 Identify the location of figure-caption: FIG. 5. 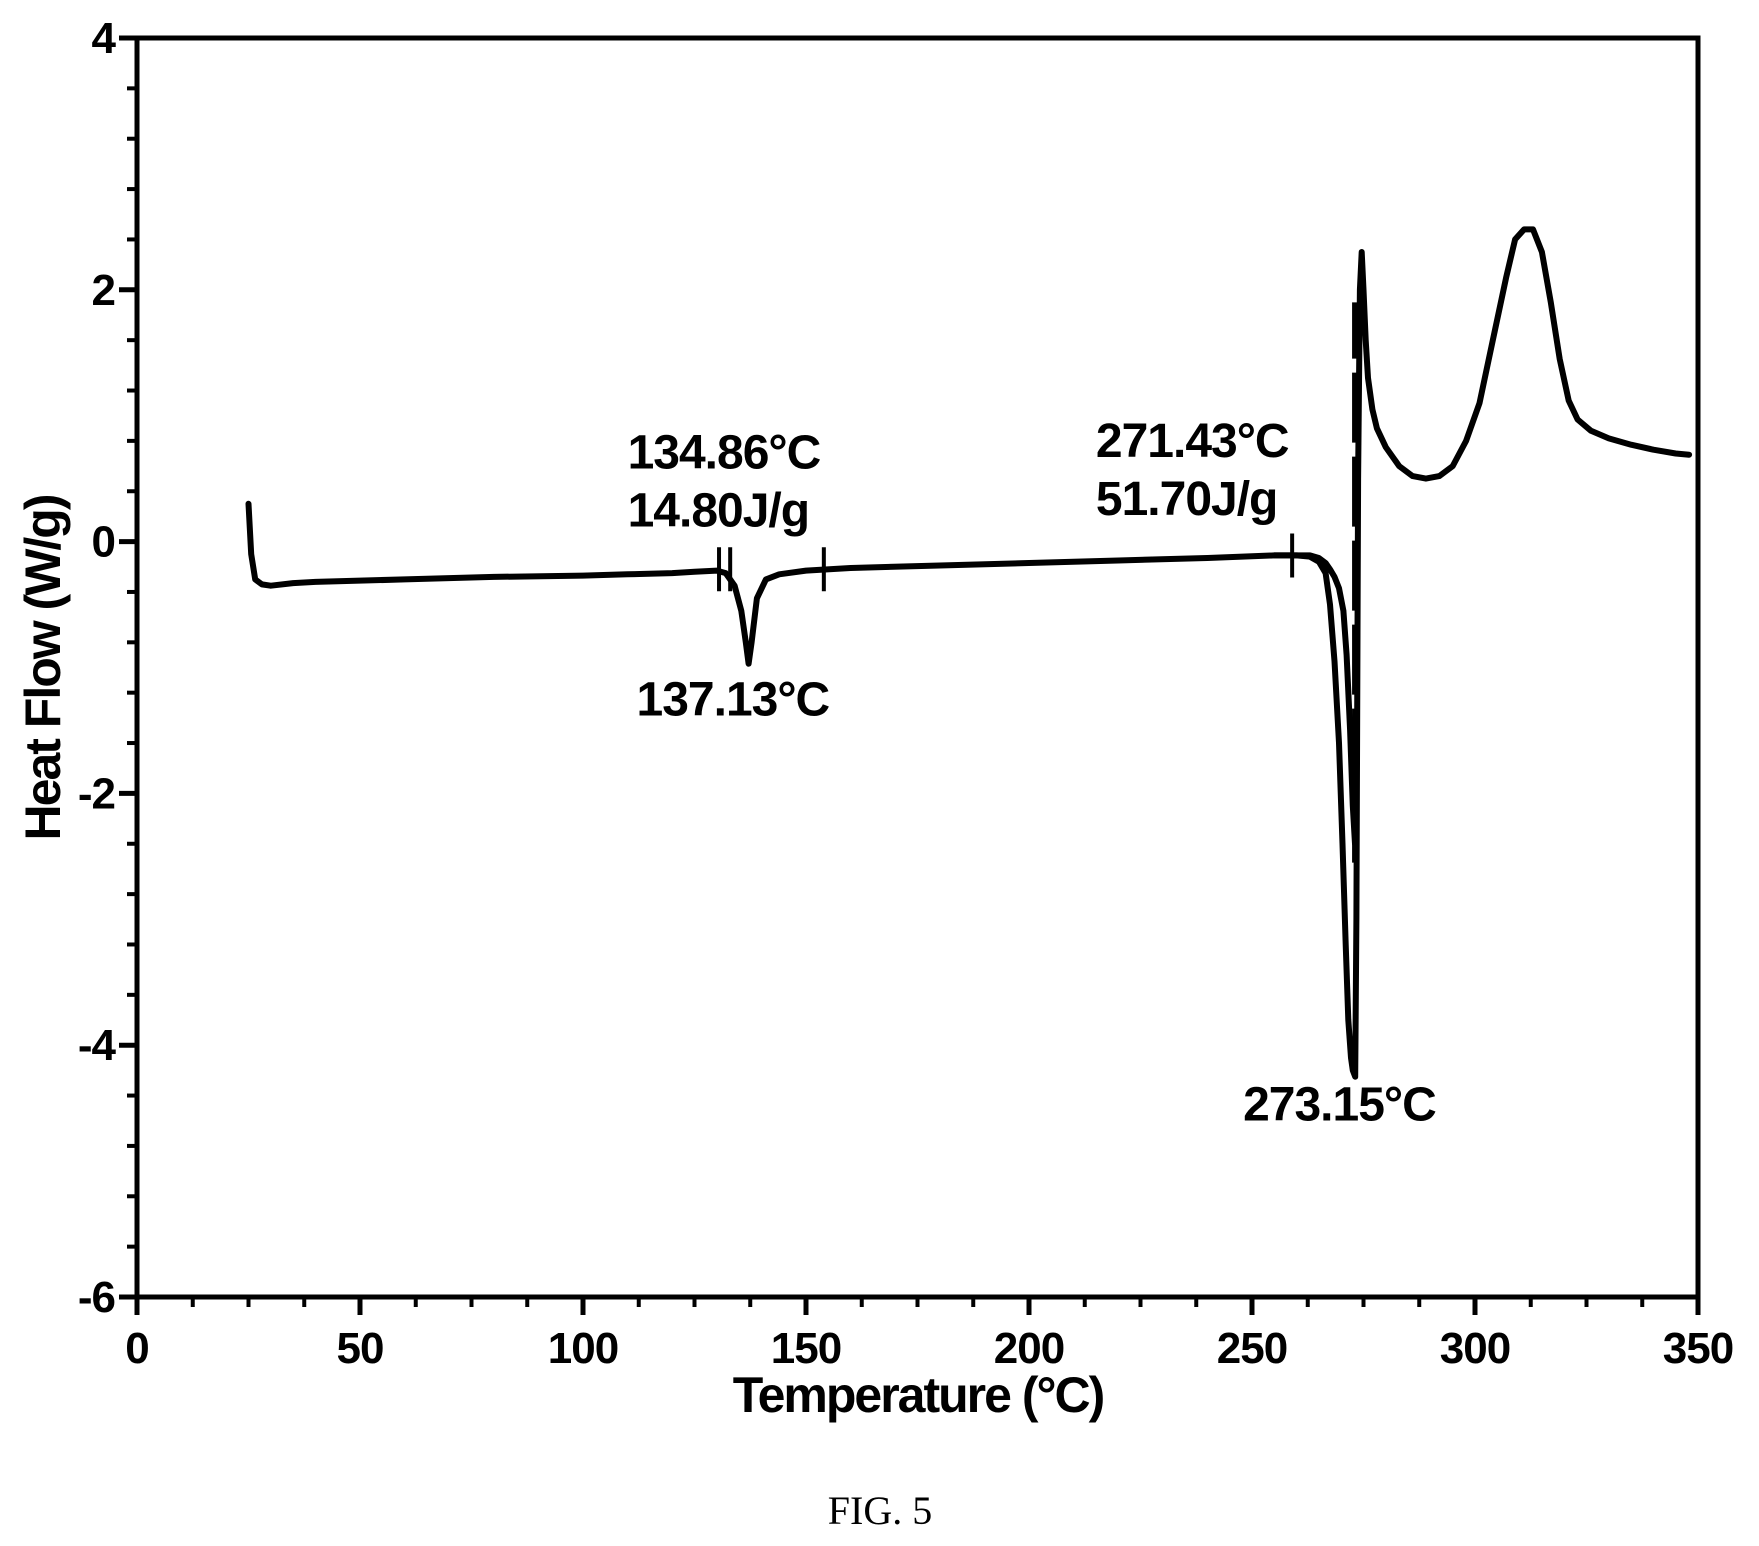
(880, 1510).